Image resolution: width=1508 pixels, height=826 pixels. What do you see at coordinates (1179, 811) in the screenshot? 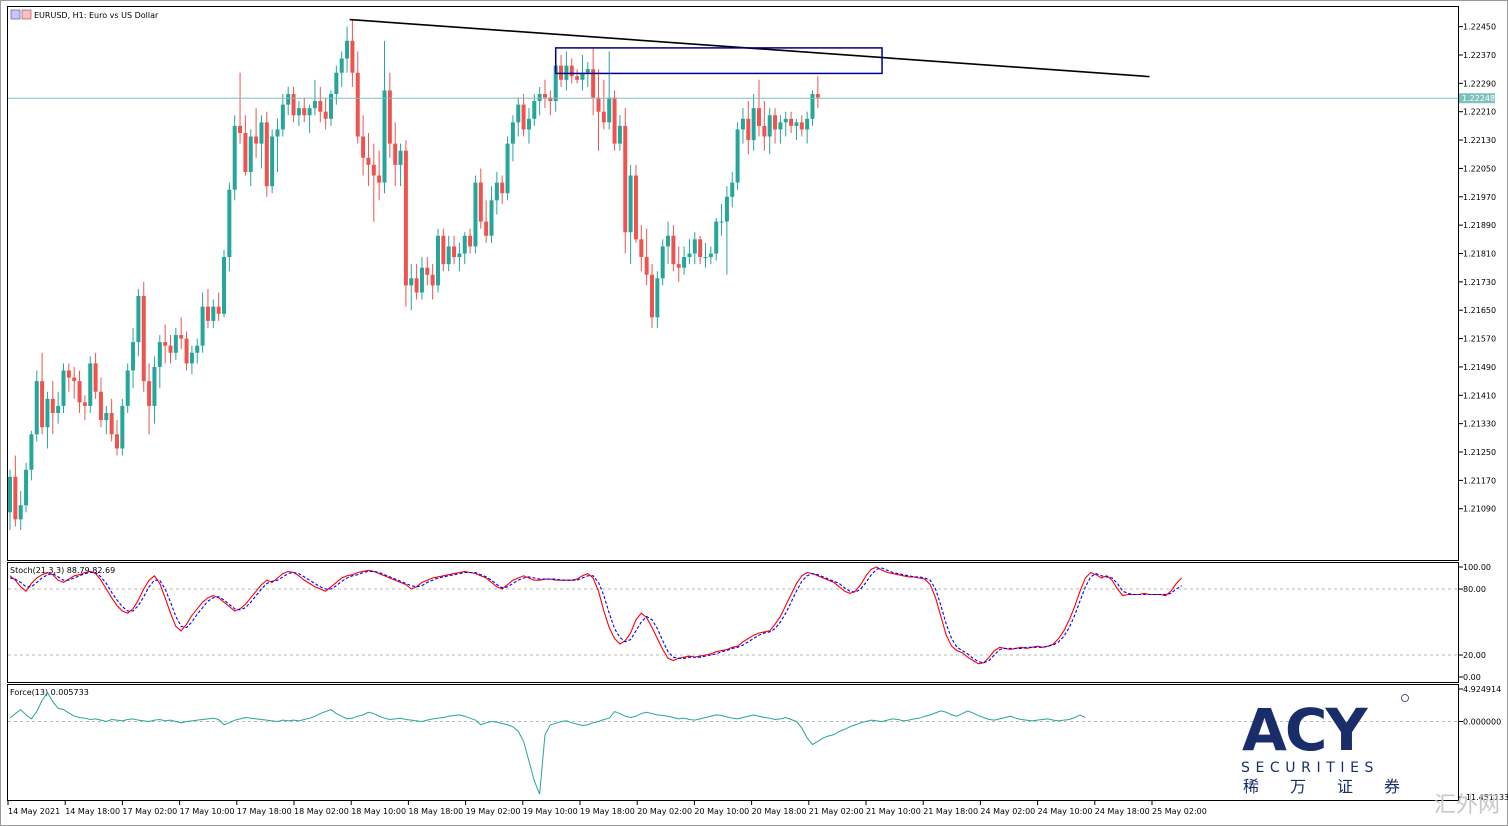
I see `time-tick-label: 25 May 02:00` at bounding box center [1179, 811].